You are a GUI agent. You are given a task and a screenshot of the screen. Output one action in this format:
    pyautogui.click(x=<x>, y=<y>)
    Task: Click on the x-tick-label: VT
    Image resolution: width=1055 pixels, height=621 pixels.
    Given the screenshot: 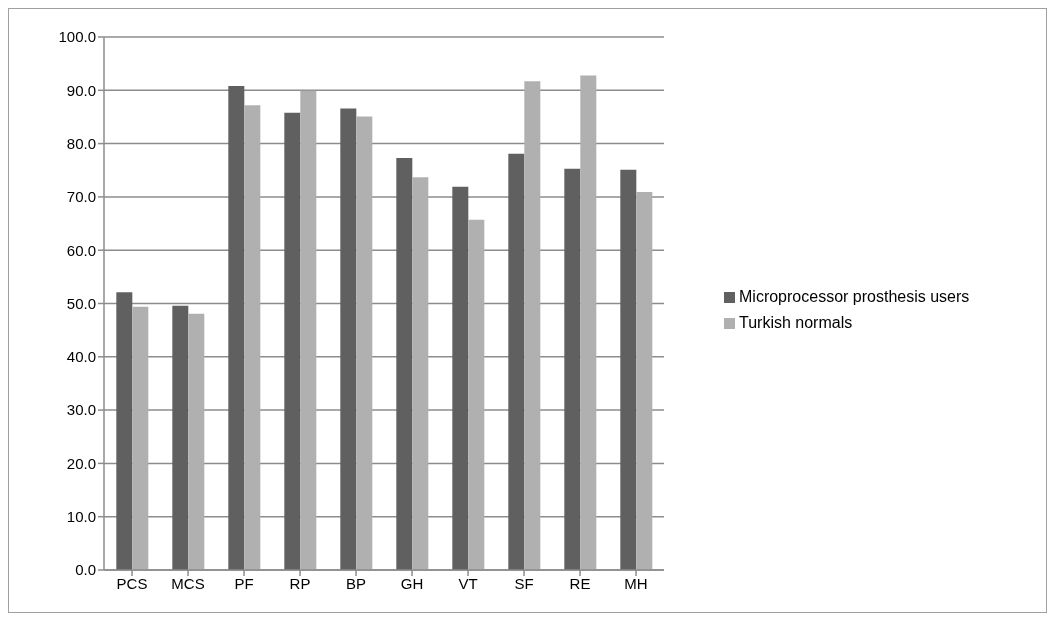 What is the action you would take?
    pyautogui.click(x=468, y=583)
    